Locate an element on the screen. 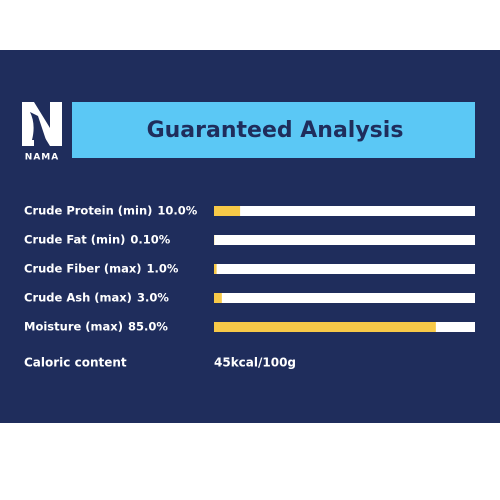  value-label: 1.0% is located at coordinates (163, 269).